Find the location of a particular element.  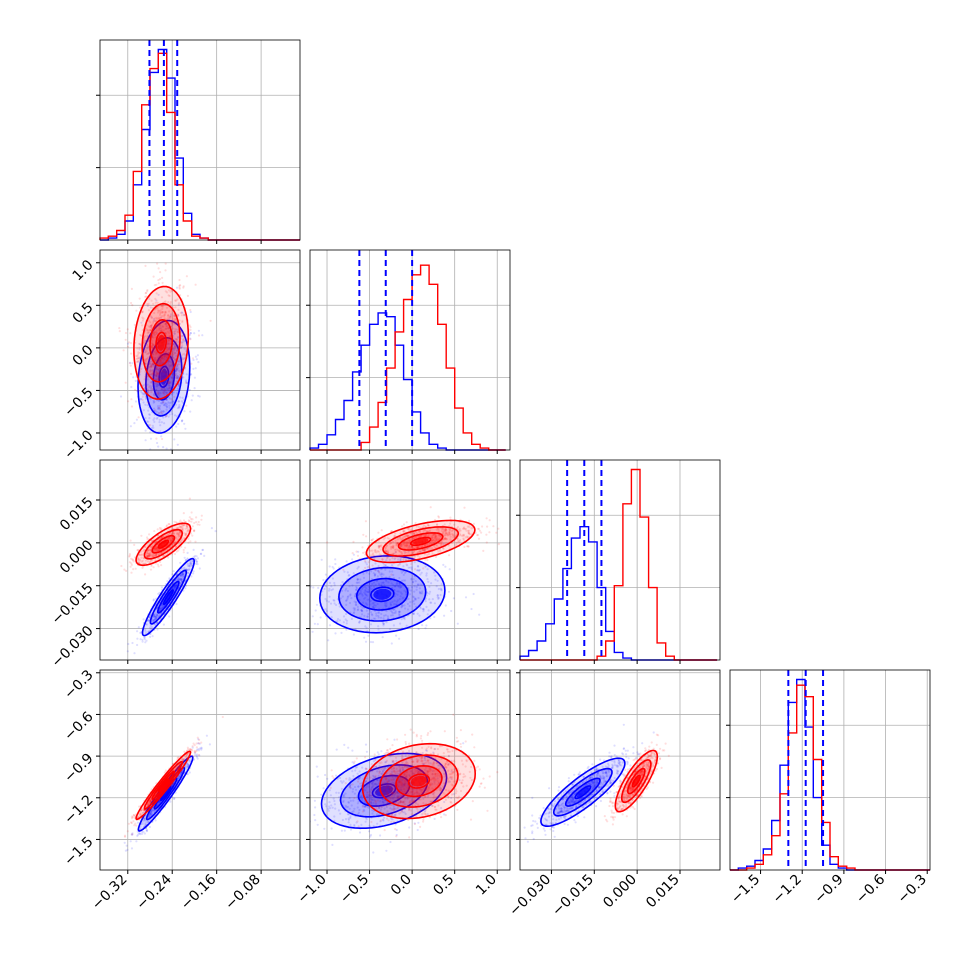

y-tick-label: −1.0 is located at coordinates (78, 444).